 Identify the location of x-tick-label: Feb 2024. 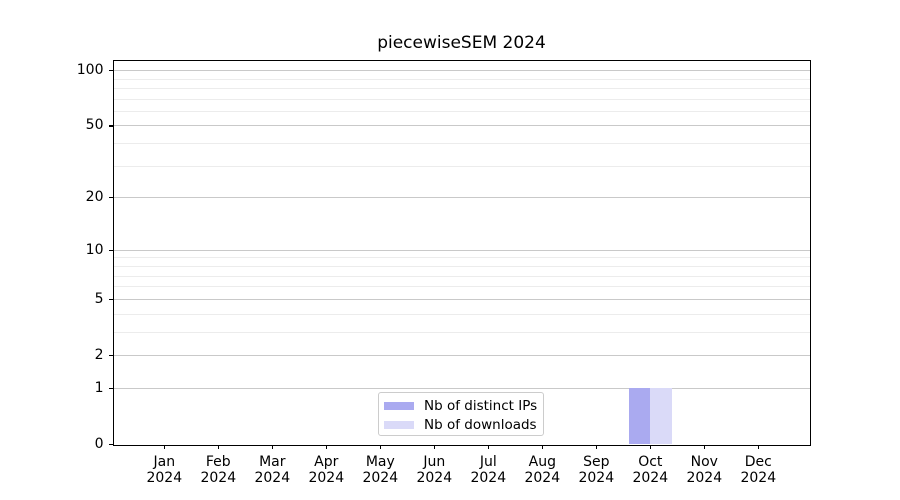
(218, 470).